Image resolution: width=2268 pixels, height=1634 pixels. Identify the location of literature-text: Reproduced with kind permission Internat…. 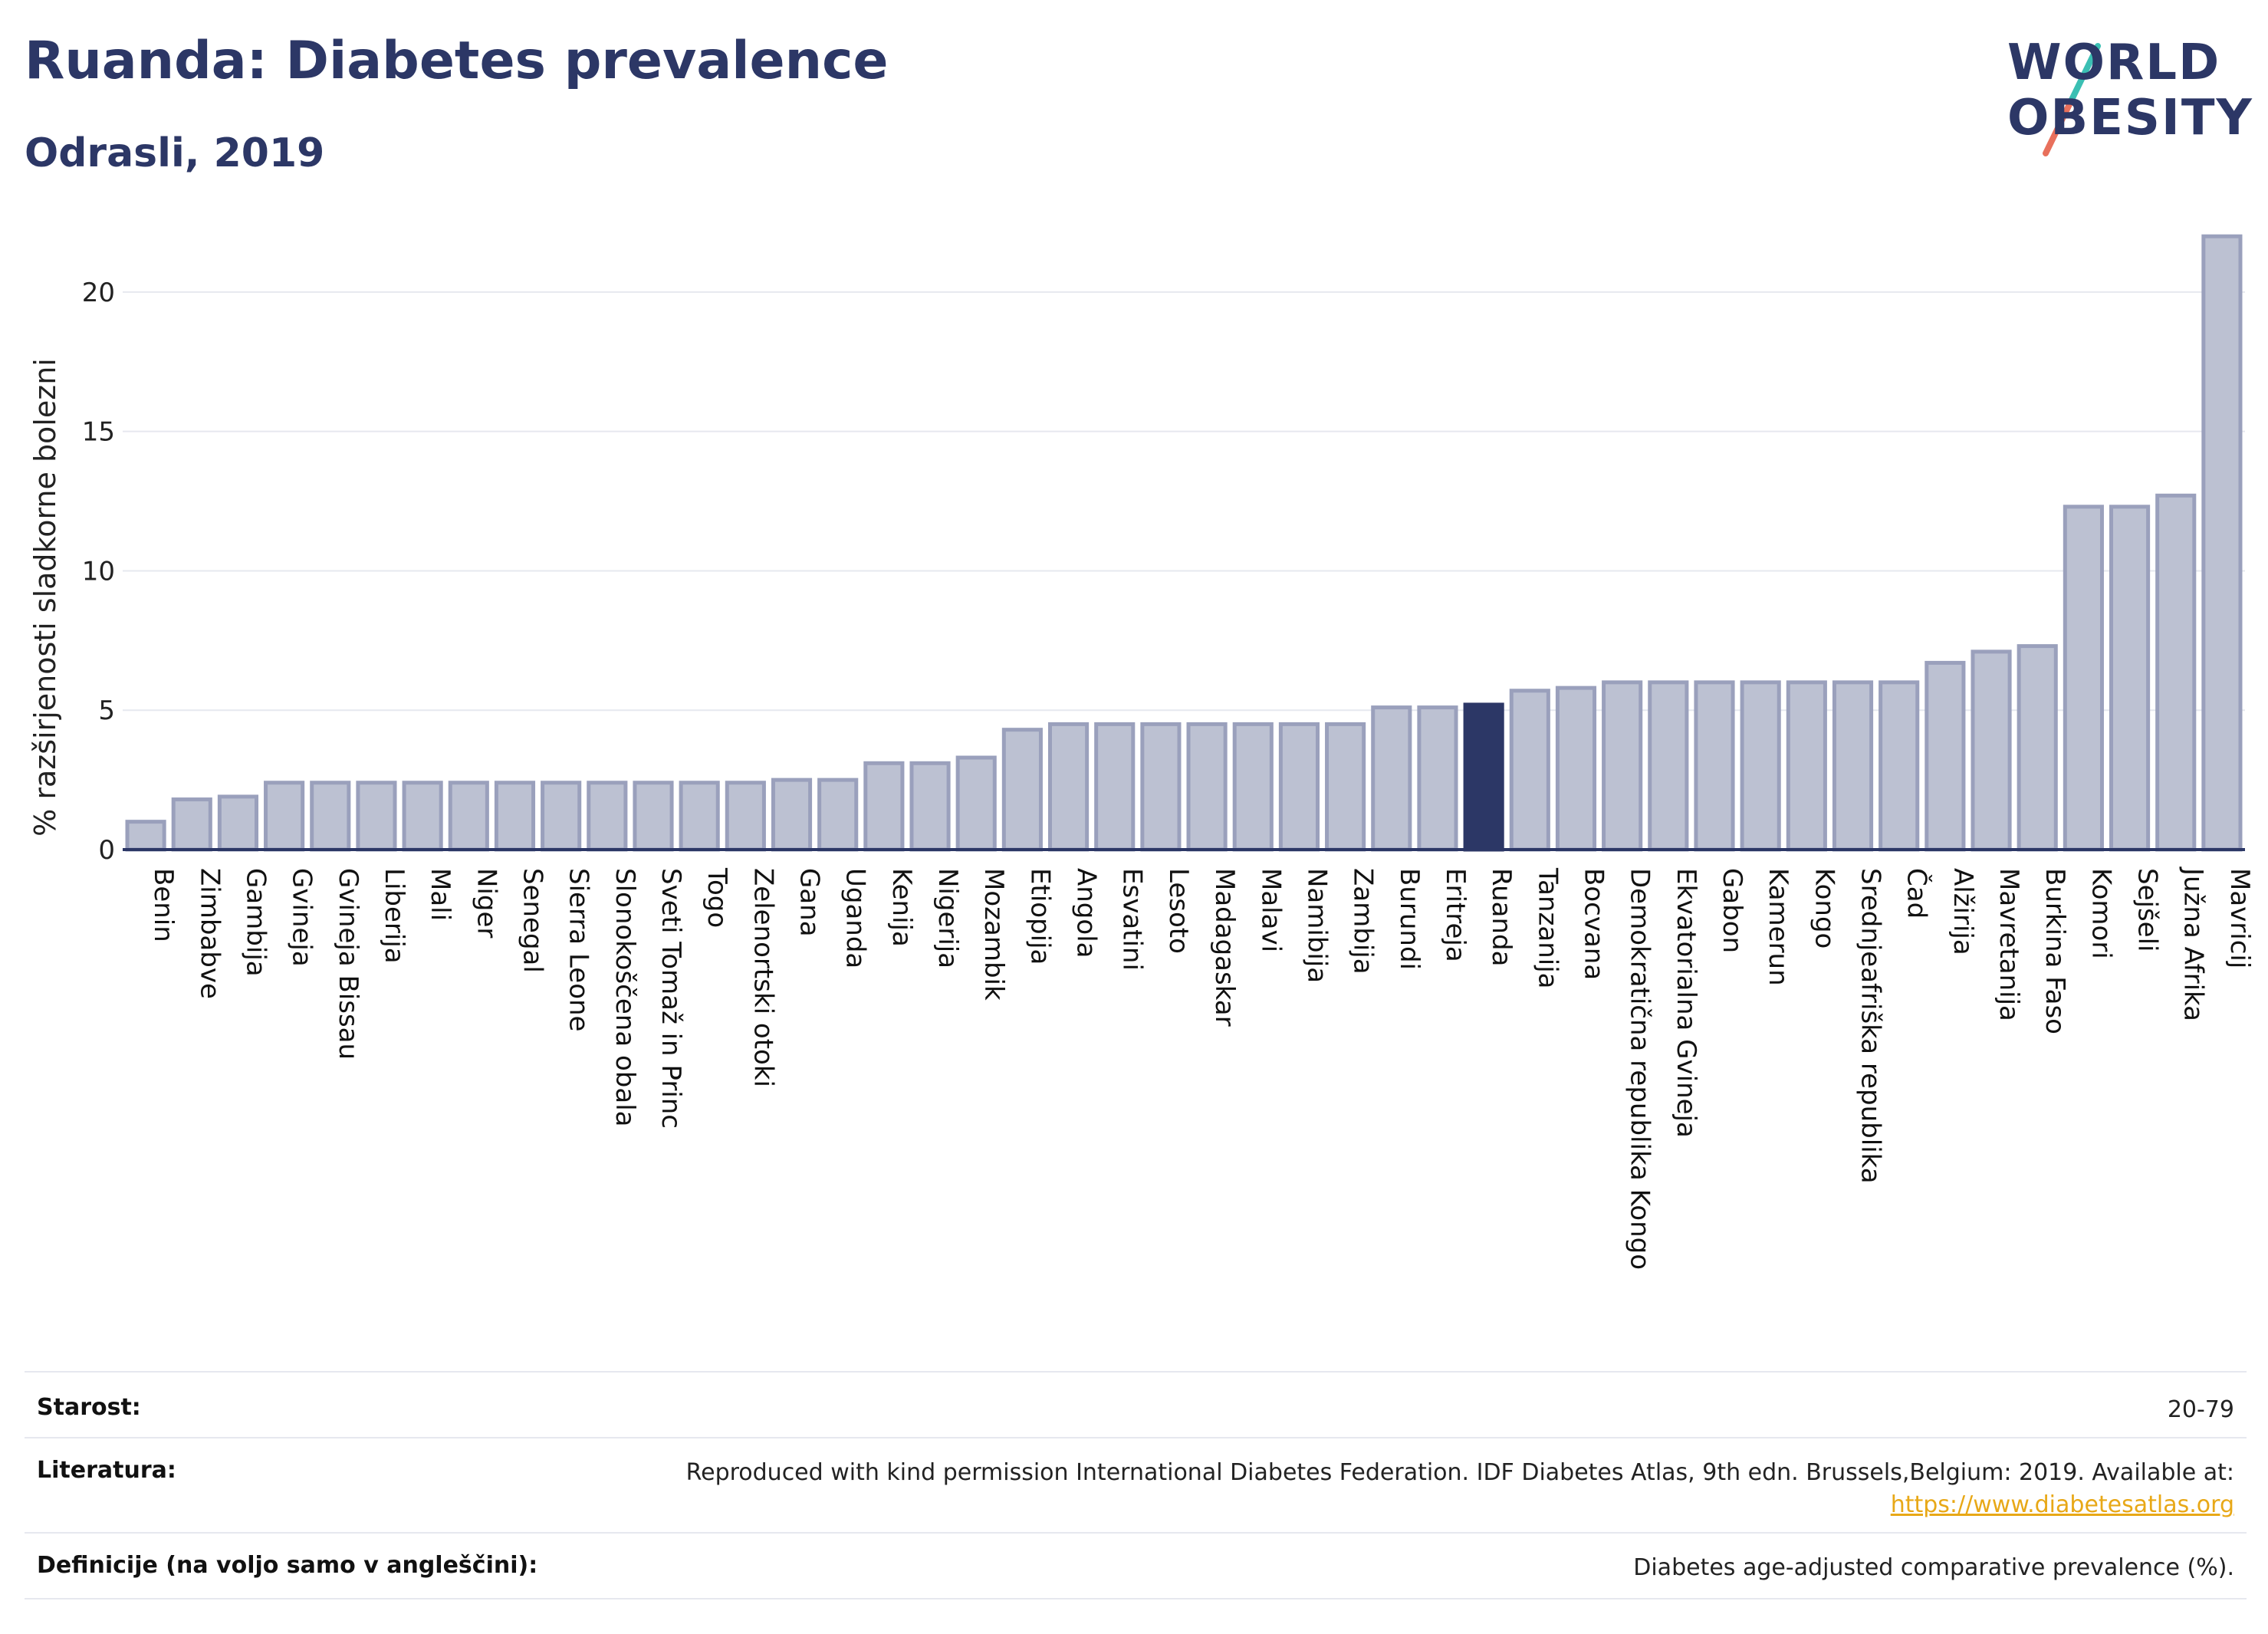
(1459, 1473).